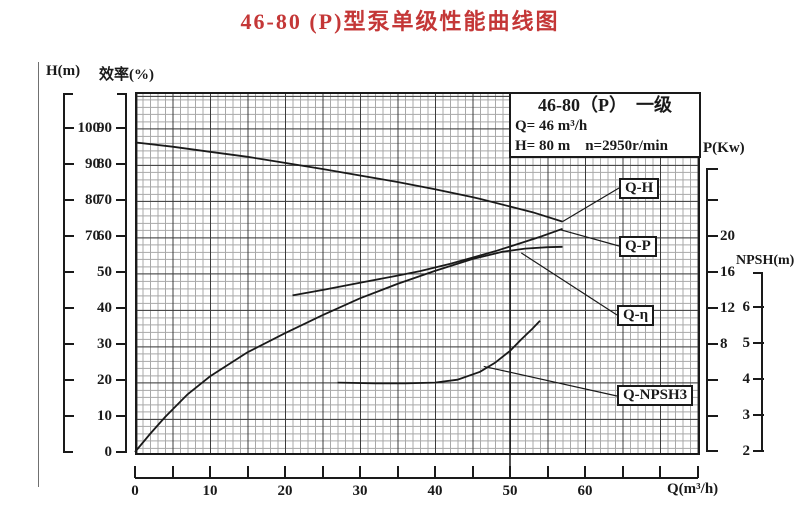 This screenshot has width=800, height=512. I want to click on x-axis-tick-label: 40, so click(435, 491).